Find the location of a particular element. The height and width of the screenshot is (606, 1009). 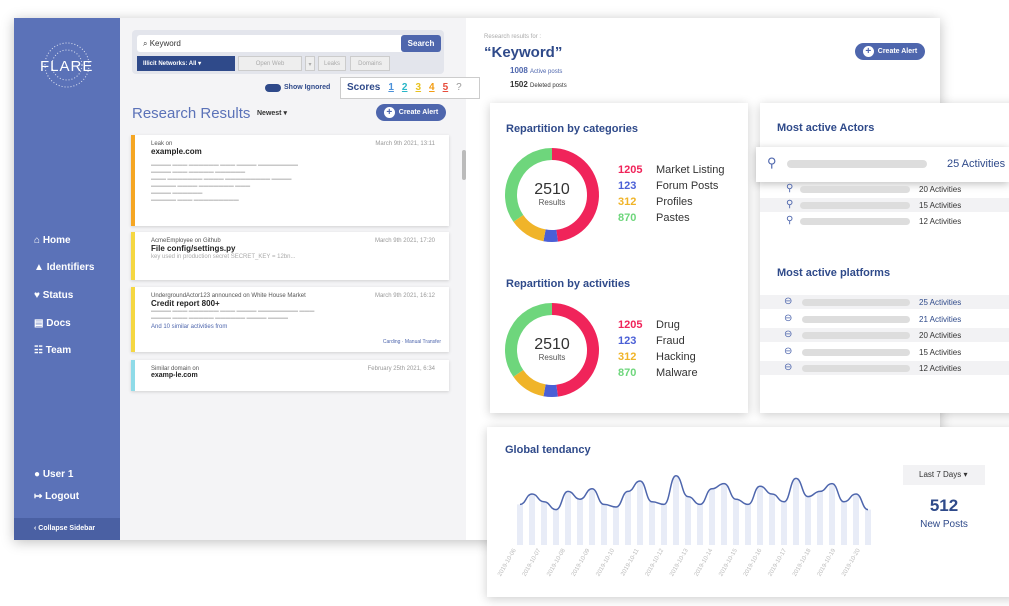

nav-label: Logout is located at coordinates (62, 496).